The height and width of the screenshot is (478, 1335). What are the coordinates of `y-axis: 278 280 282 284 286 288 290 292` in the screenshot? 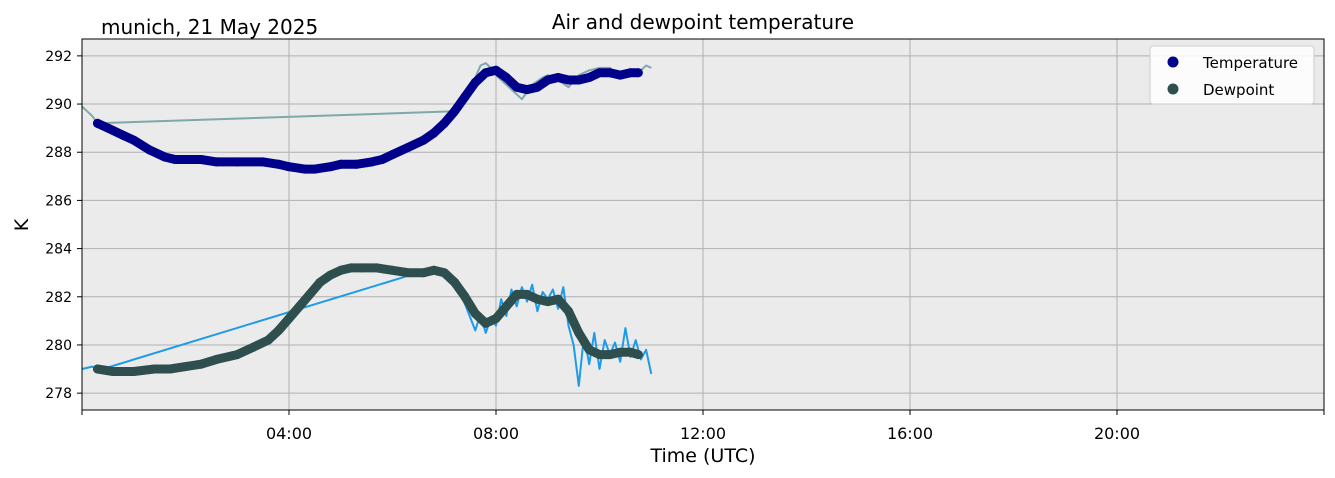 It's located at (63, 225).